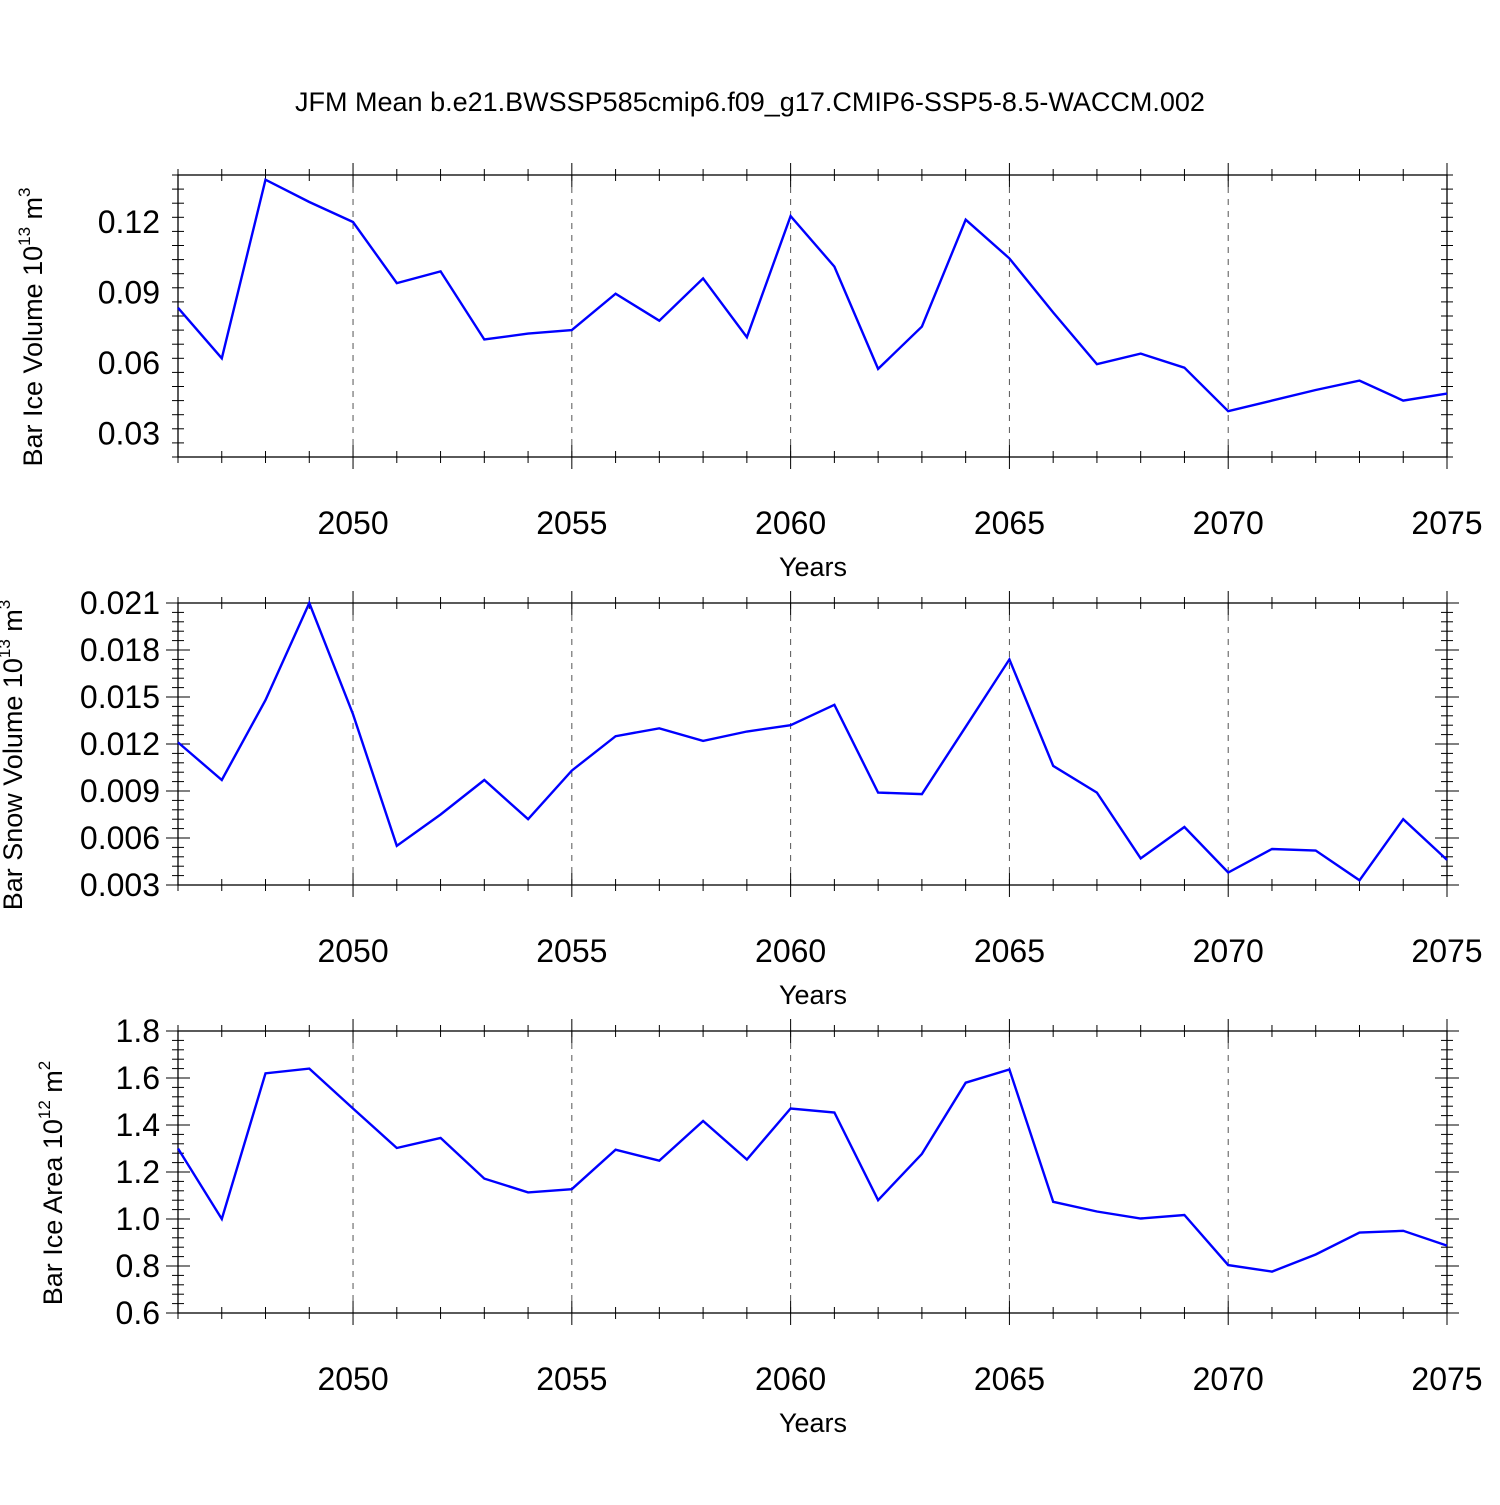 This screenshot has width=1500, height=1505. Describe the element at coordinates (138, 1031) in the screenshot. I see `y-tick-label: 1.8` at that location.